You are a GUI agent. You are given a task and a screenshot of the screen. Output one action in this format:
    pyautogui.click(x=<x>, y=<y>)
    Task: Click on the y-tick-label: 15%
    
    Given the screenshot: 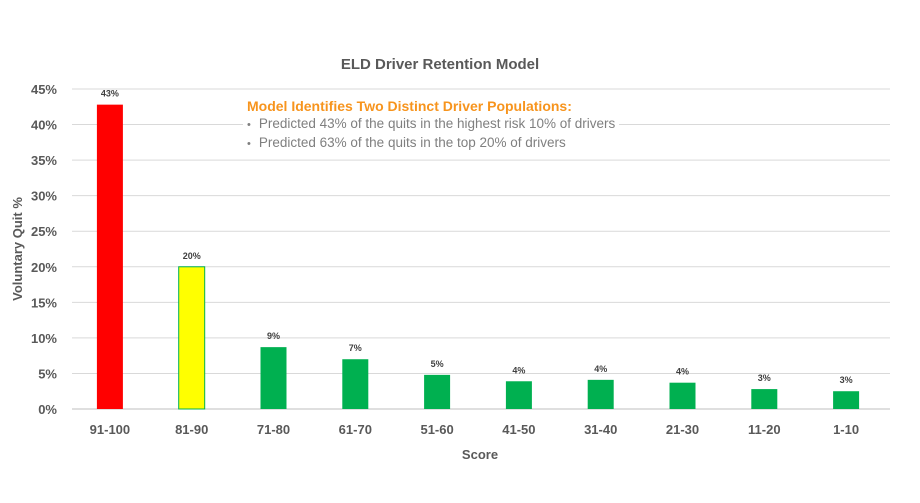 What is the action you would take?
    pyautogui.click(x=44, y=302)
    